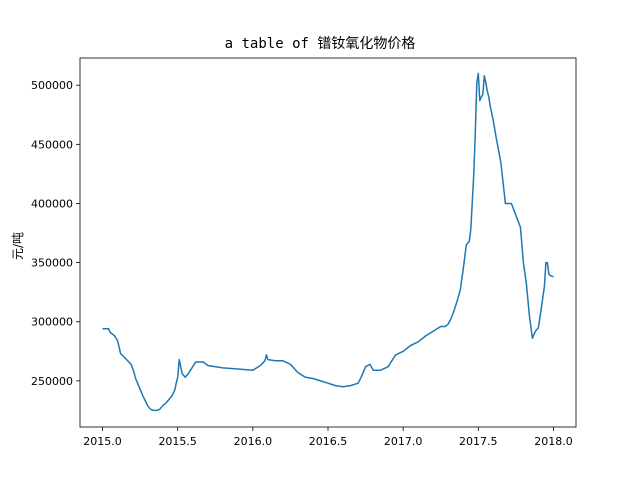  Describe the element at coordinates (52, 381) in the screenshot. I see `y-tick-label: 250000` at that location.